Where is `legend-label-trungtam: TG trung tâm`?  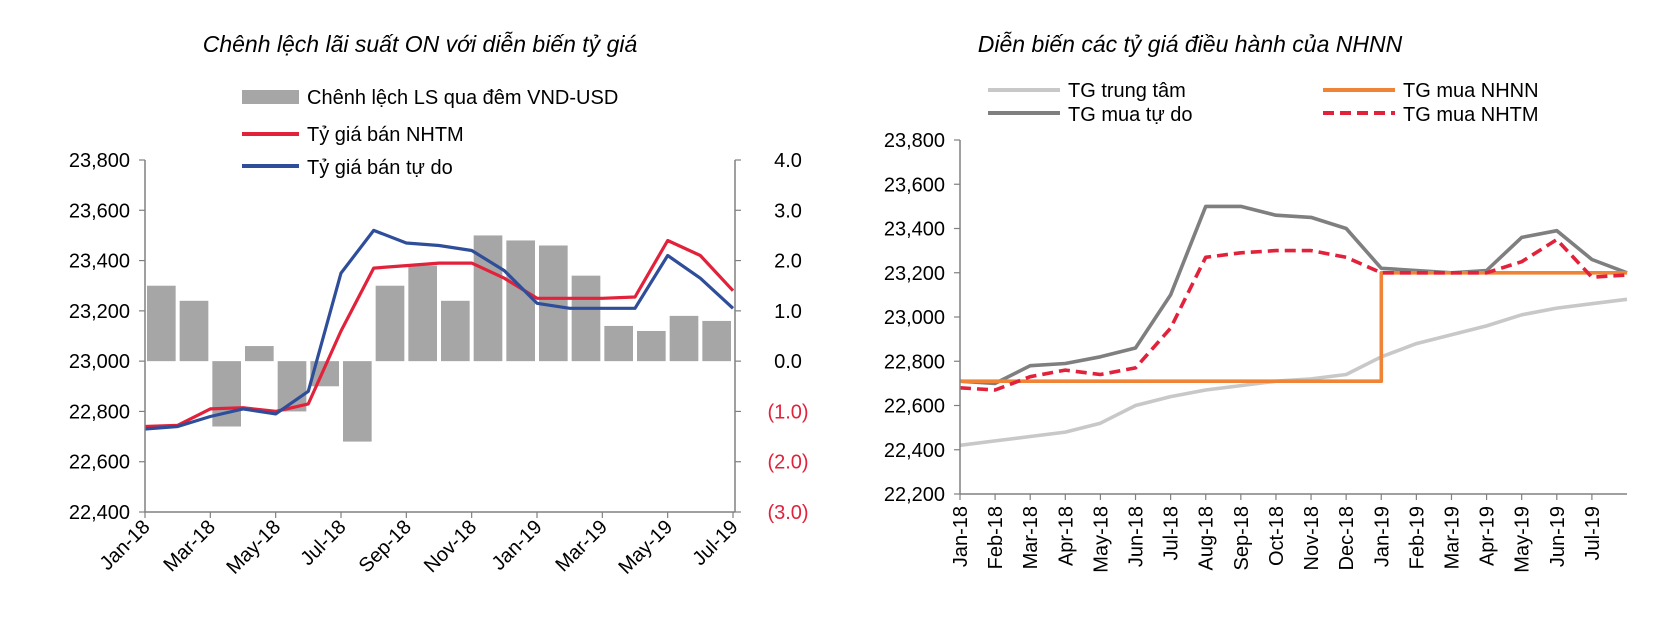
legend-label-trungtam: TG trung tâm is located at coordinates (1127, 91).